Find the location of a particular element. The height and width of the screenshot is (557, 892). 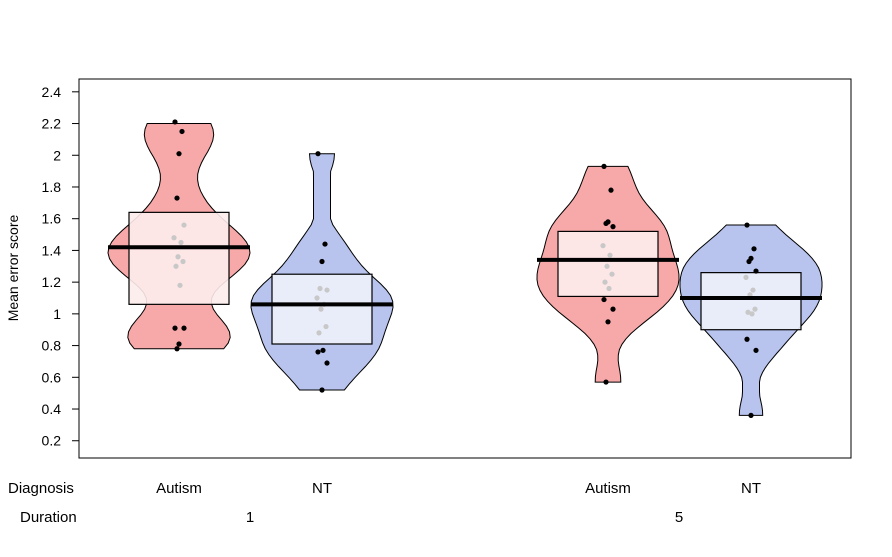

diagnosis-label-nt-duration-1: NT is located at coordinates (322, 488).